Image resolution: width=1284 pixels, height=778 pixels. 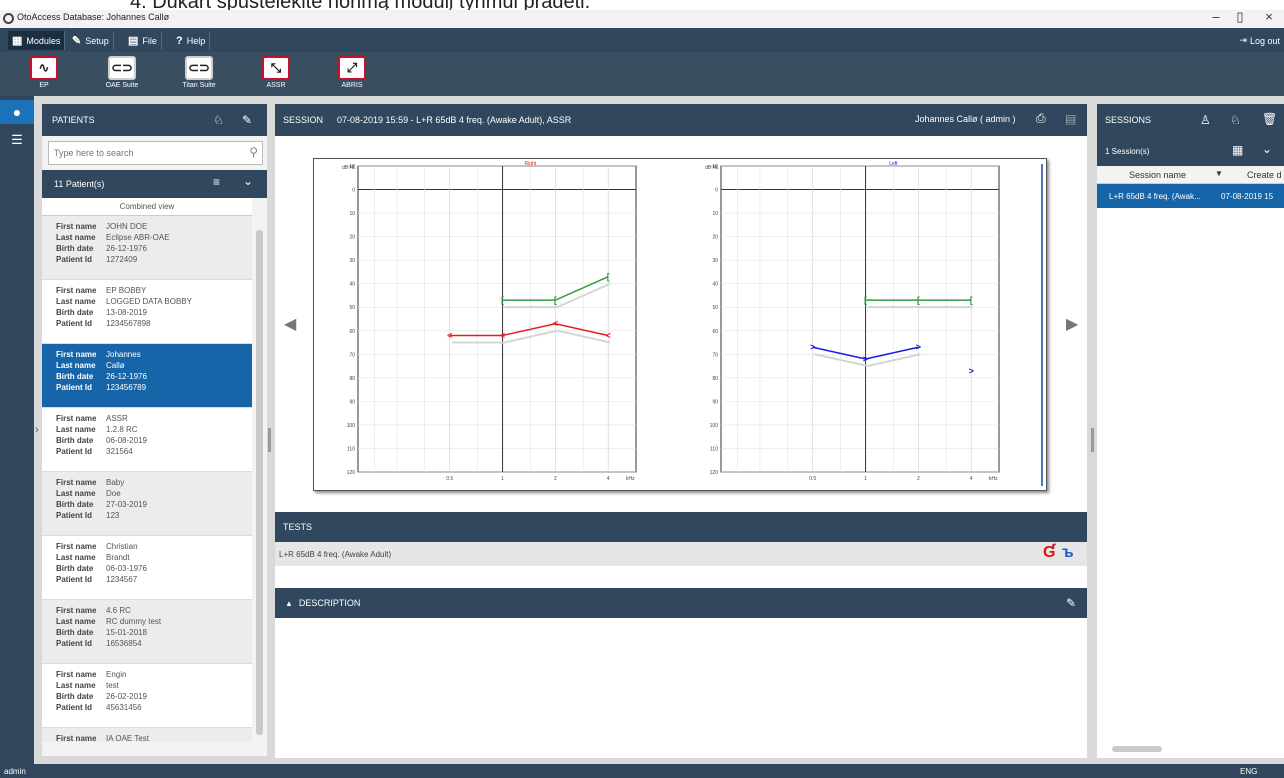 I want to click on patient-view-icon: ●, so click(x=17, y=112).